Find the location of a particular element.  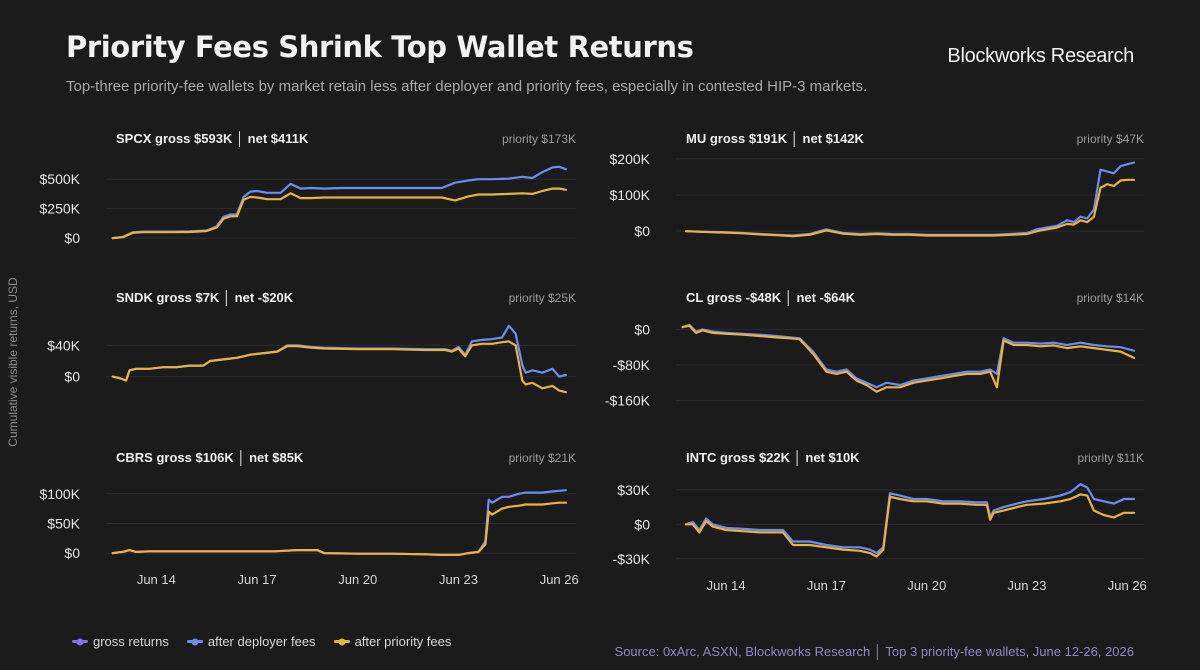

panel-header: CL gross -$48K │ net -$64K is located at coordinates (771, 298).